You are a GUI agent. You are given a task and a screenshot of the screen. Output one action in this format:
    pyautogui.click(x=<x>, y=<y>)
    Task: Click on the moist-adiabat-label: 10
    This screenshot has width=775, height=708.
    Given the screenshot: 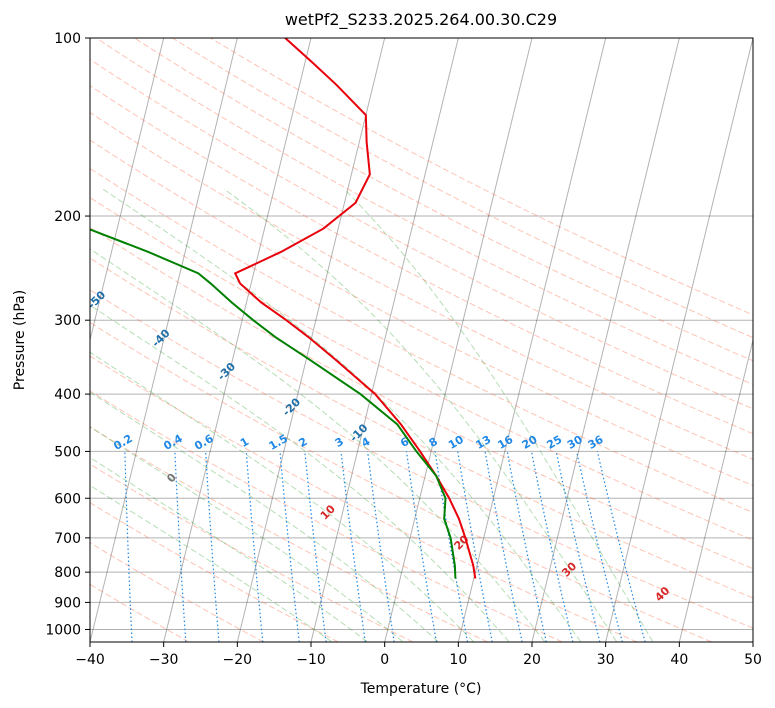 What is the action you would take?
    pyautogui.click(x=328, y=512)
    